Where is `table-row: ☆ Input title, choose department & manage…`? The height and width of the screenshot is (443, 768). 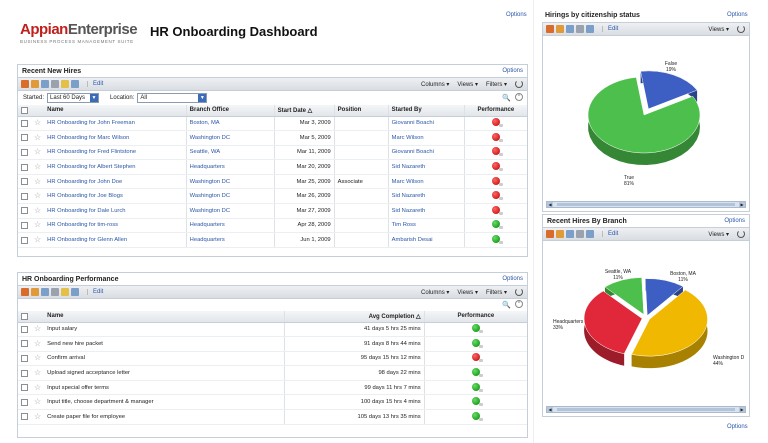 table-row: ☆ Input title, choose department & manage… is located at coordinates (272, 402).